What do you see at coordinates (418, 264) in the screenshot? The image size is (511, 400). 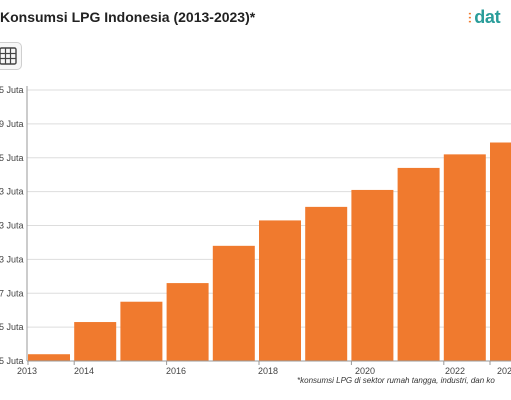 I see `bar-2021` at bounding box center [418, 264].